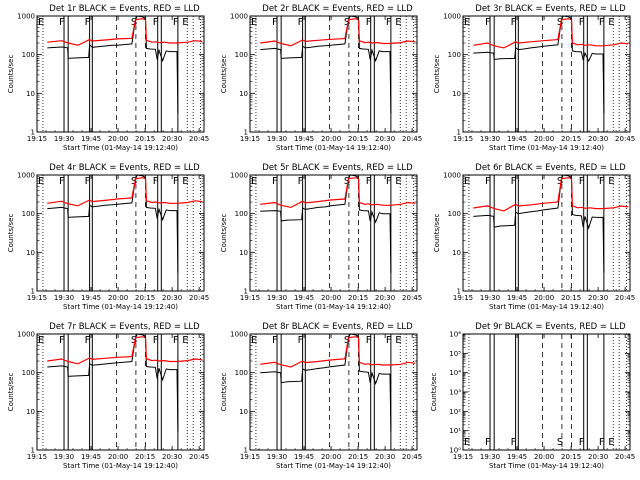 The width and height of the screenshot is (640, 480). What do you see at coordinates (455, 412) in the screenshot?
I see `y-tick-label: 10²` at bounding box center [455, 412].